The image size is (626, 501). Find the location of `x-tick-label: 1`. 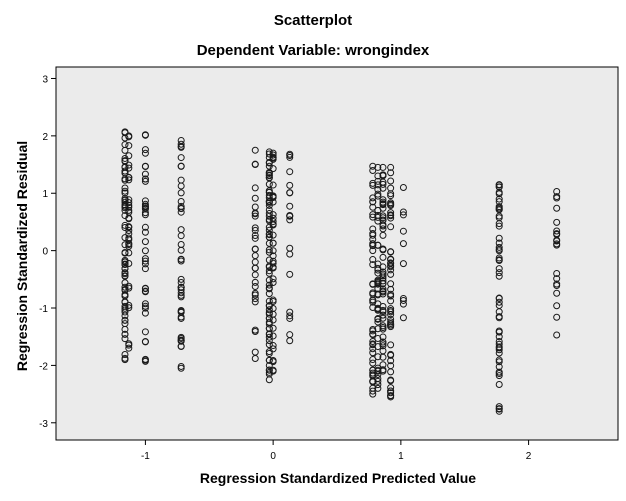

x-tick-label: 1 is located at coordinates (401, 456).